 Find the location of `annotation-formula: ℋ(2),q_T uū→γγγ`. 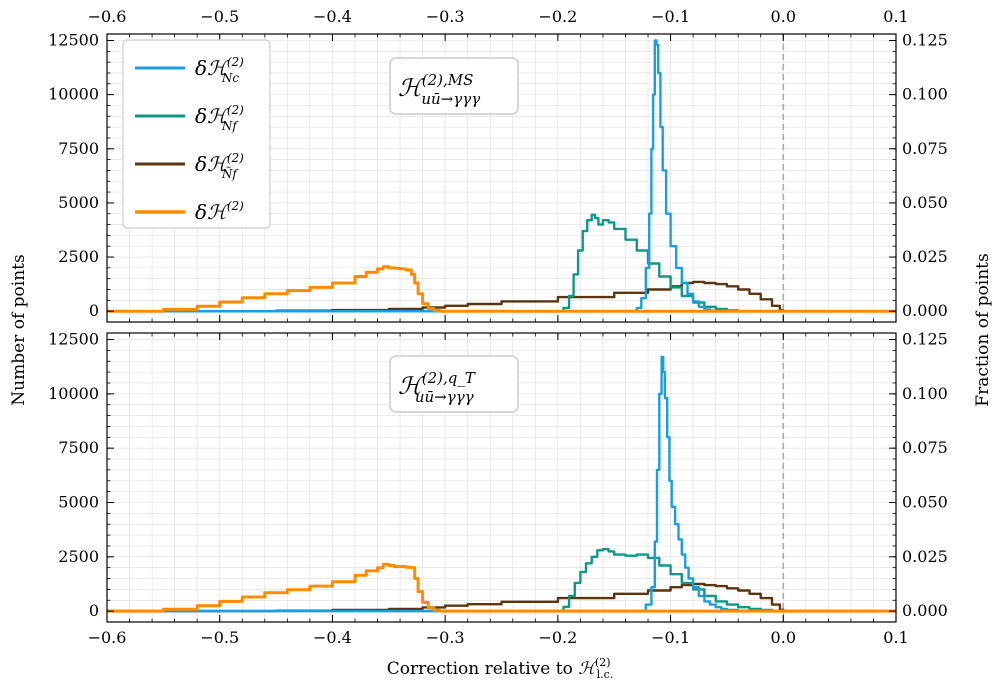

annotation-formula: ℋ(2),q_T uū→γγγ is located at coordinates (437, 387).